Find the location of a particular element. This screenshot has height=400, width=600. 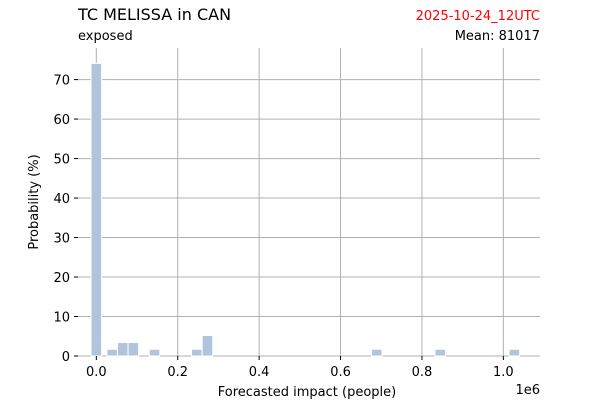

x-tick-label: 0.8 is located at coordinates (422, 372).